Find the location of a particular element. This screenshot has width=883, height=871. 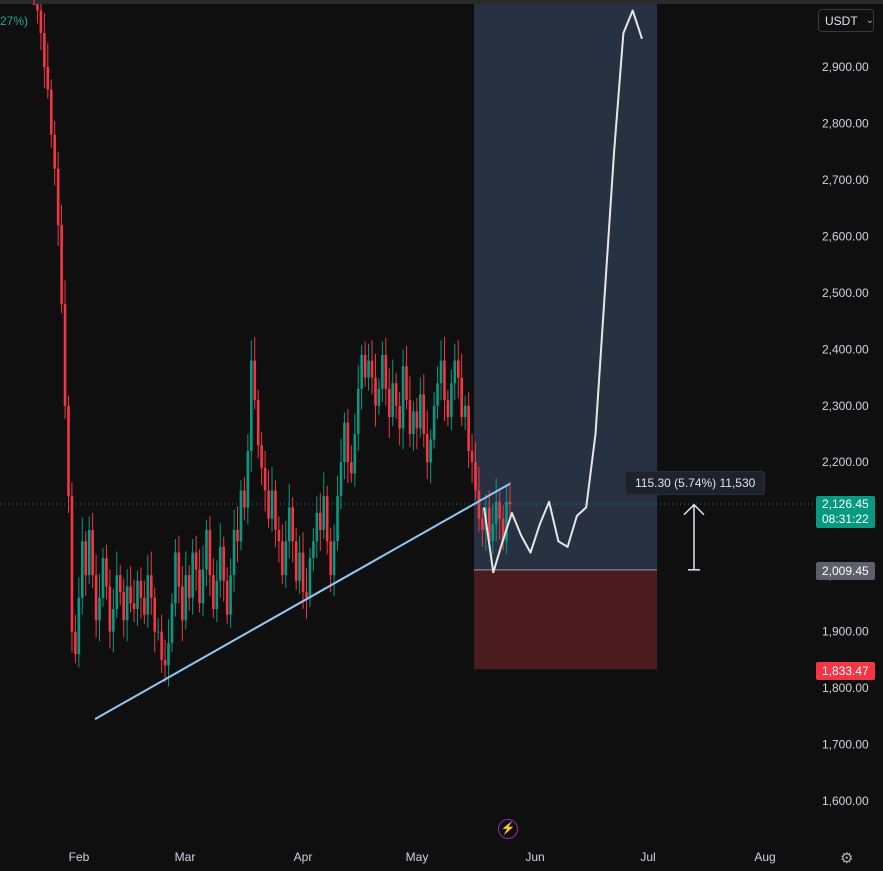

y-tick-label: 2,500.00 is located at coordinates (845, 293).